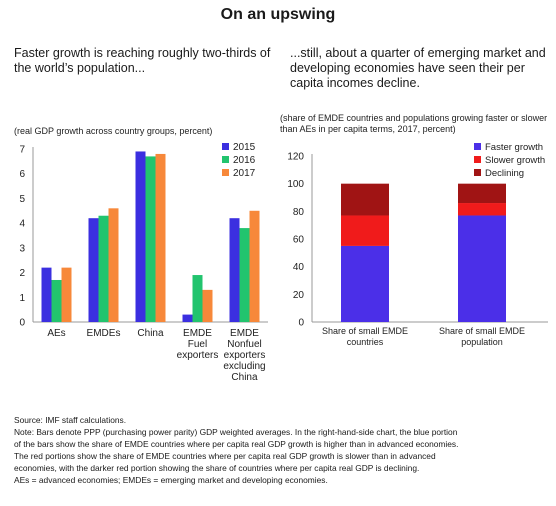  I want to click on legend-swatch-slower-growth, so click(477, 159).